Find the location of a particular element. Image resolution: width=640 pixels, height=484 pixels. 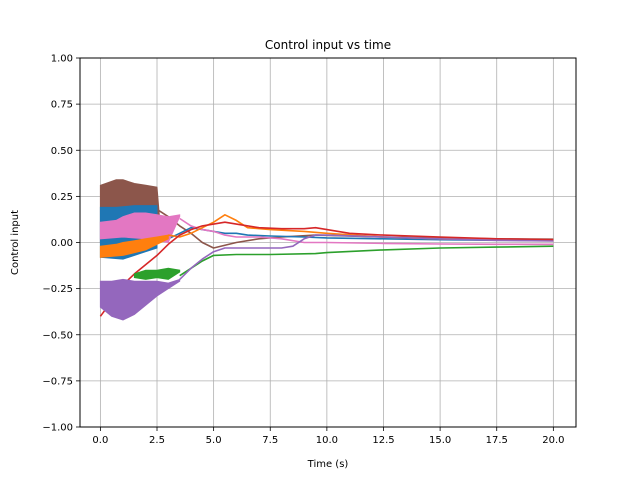

y-tick-label: 0.50 is located at coordinates (62, 151).